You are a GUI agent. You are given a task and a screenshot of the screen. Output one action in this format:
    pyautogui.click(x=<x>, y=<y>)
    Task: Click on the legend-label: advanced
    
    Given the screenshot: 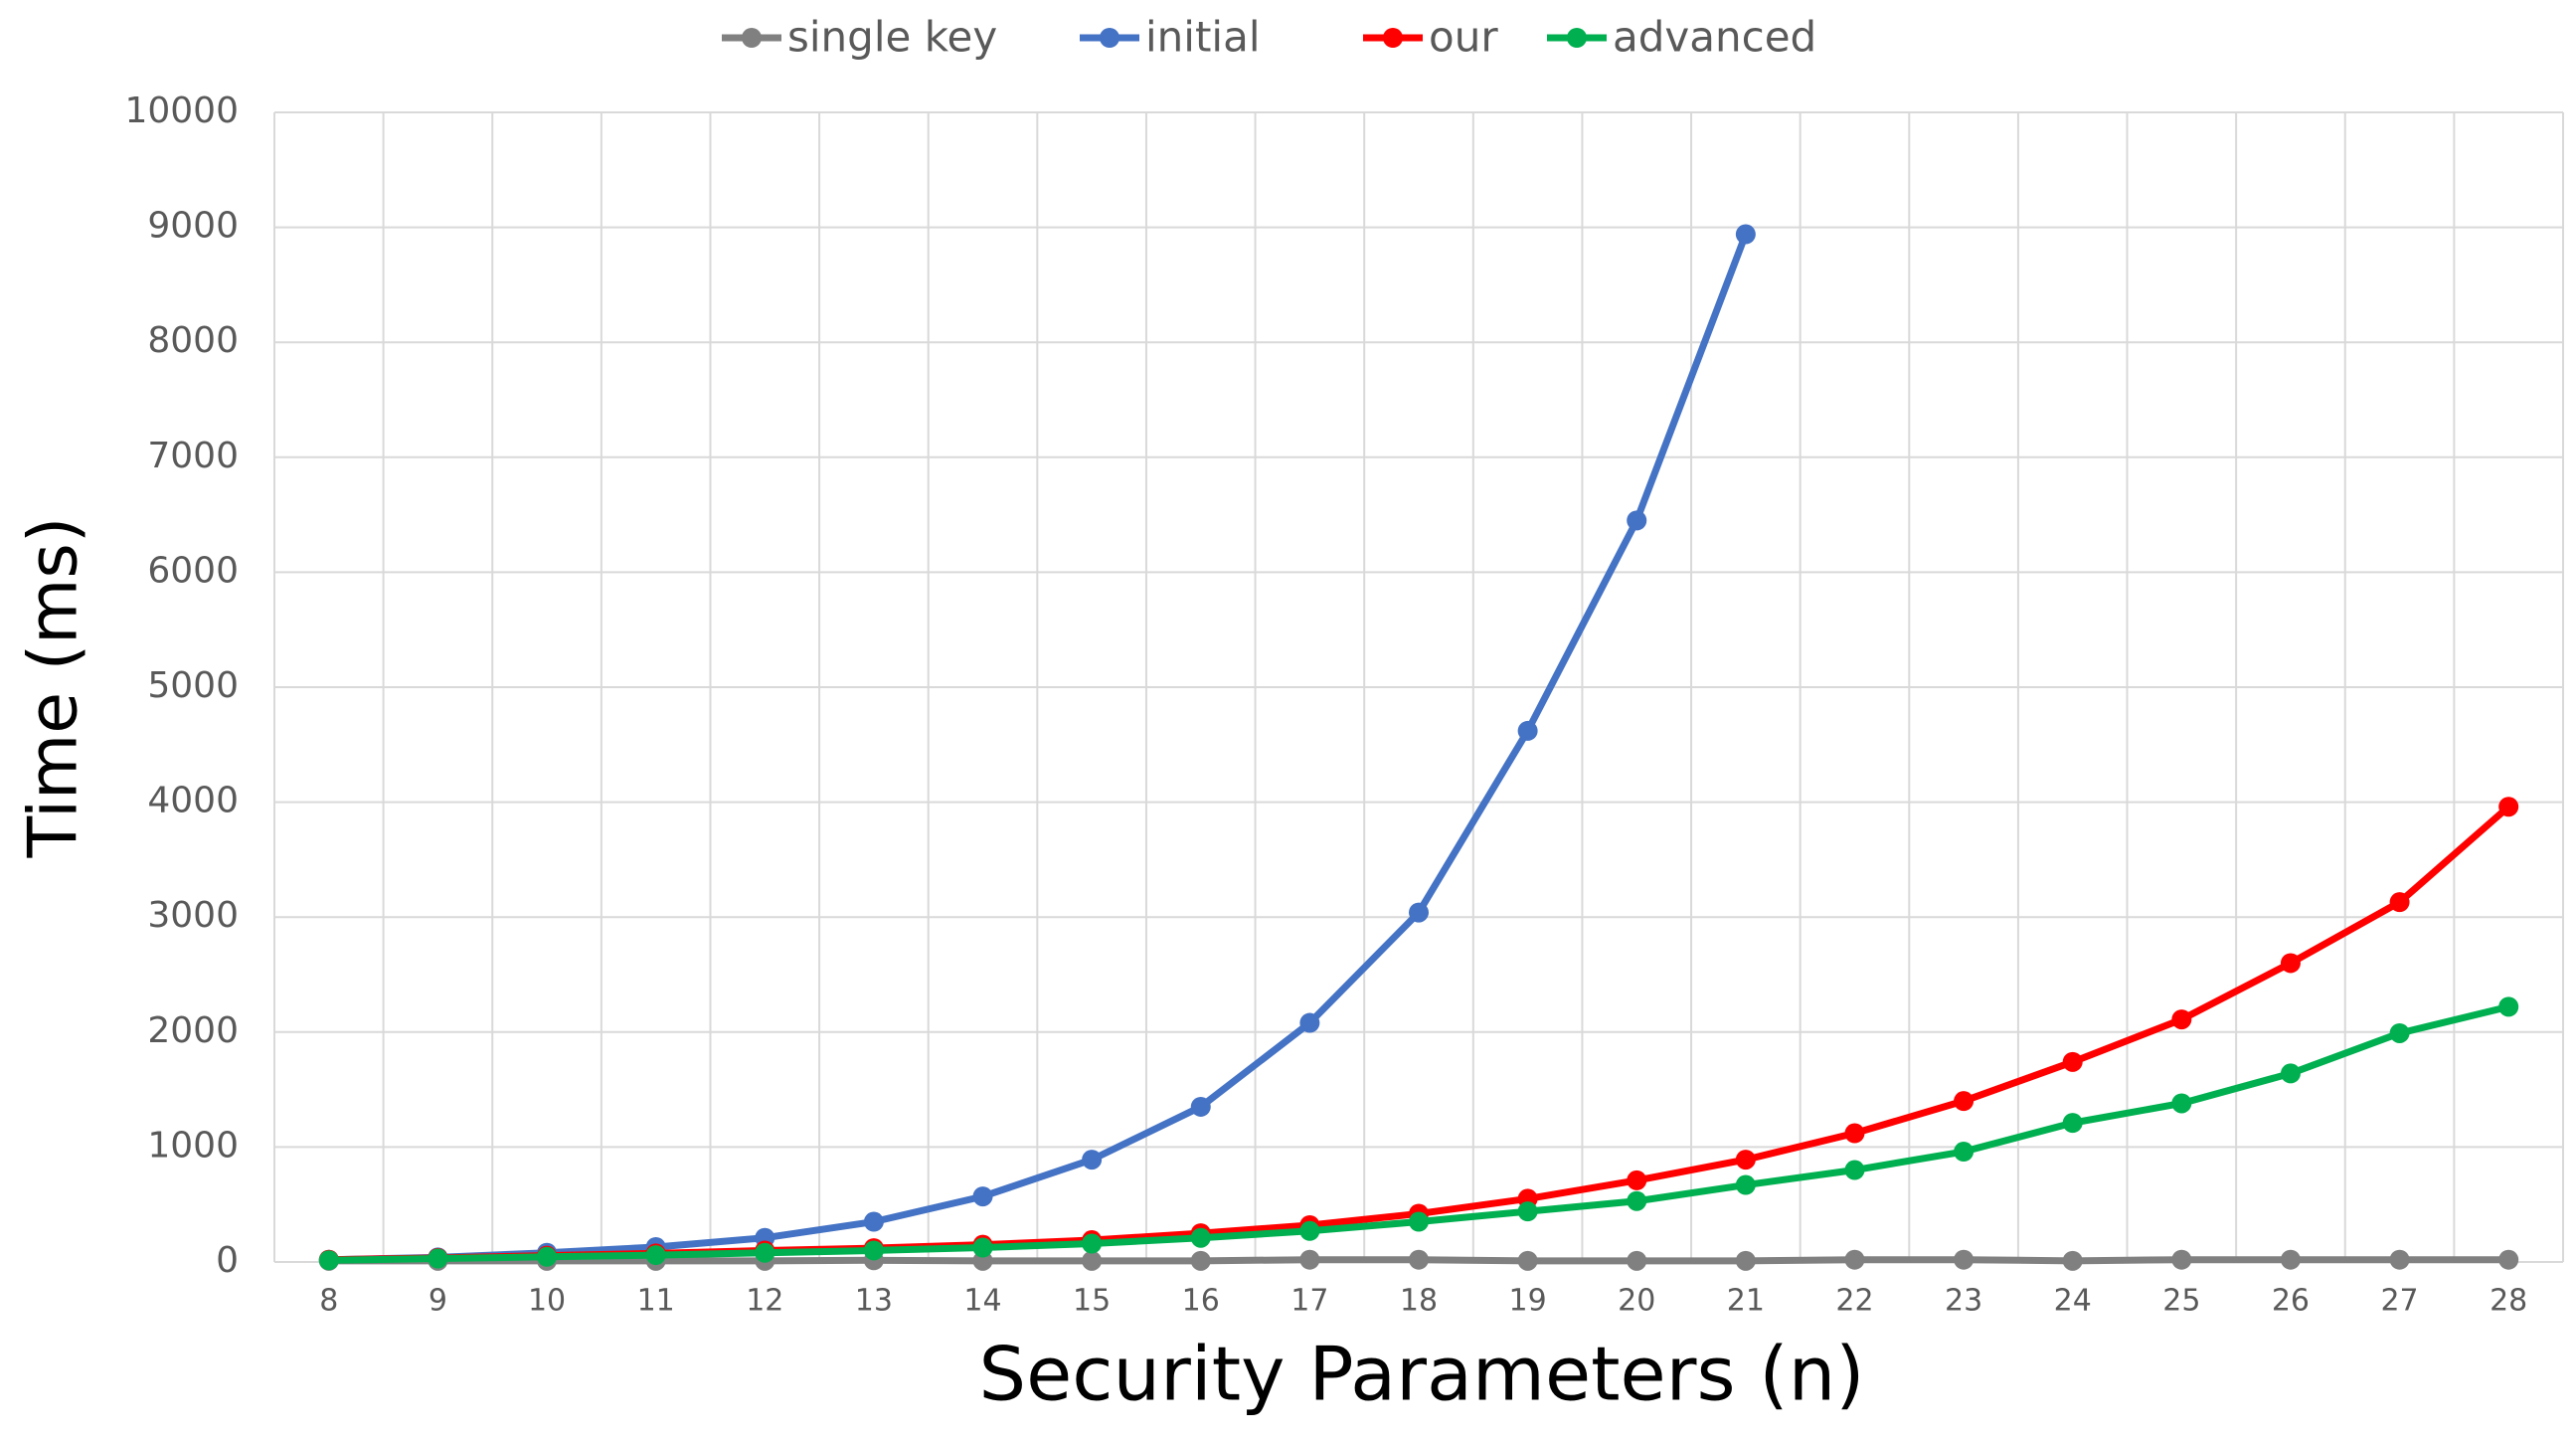 What is the action you would take?
    pyautogui.click(x=1714, y=37)
    